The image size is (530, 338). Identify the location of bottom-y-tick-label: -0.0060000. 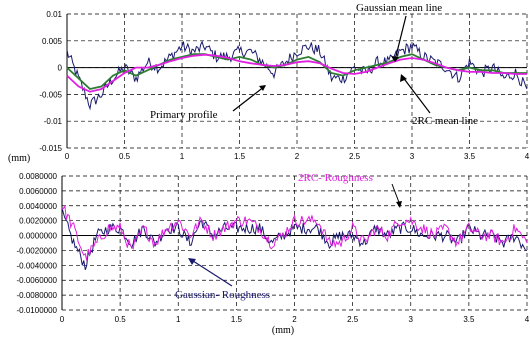
(37, 280).